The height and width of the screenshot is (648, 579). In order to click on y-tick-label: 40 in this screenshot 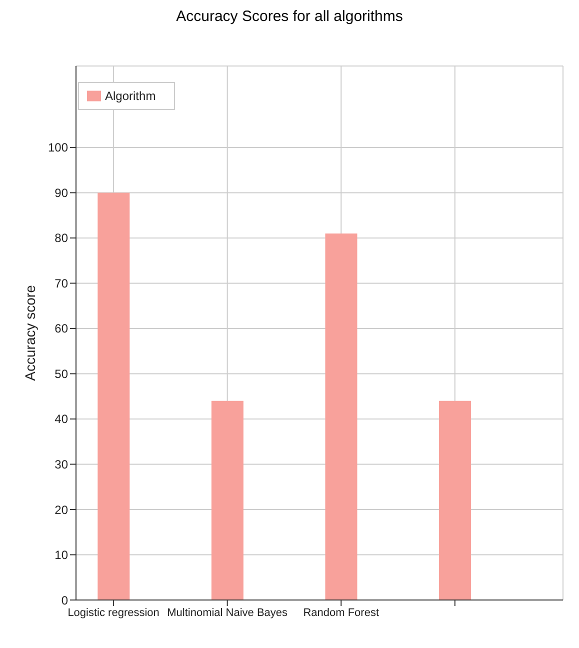, I will do `click(61, 419)`.